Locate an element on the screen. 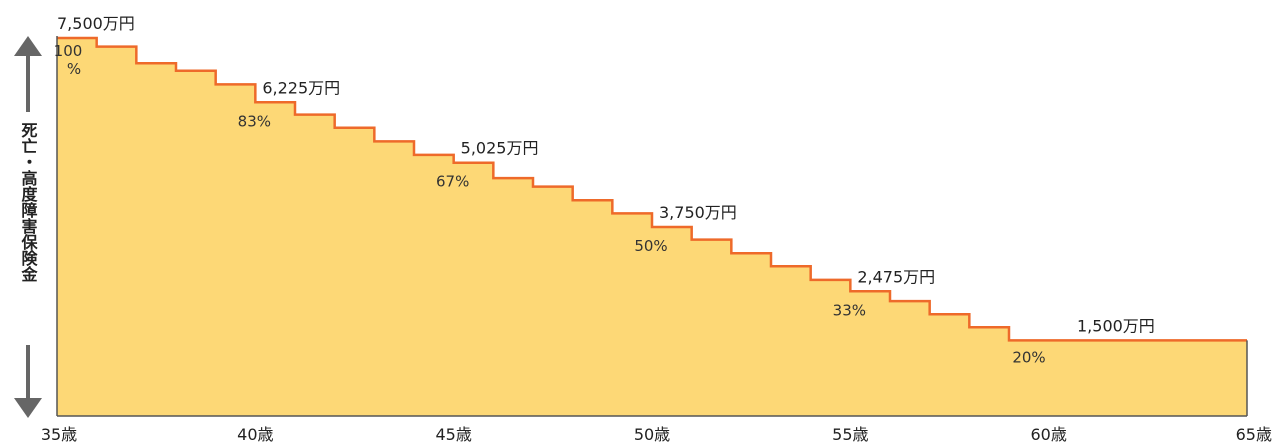 The height and width of the screenshot is (445, 1275). amount-label: 5,025万円 is located at coordinates (500, 148).